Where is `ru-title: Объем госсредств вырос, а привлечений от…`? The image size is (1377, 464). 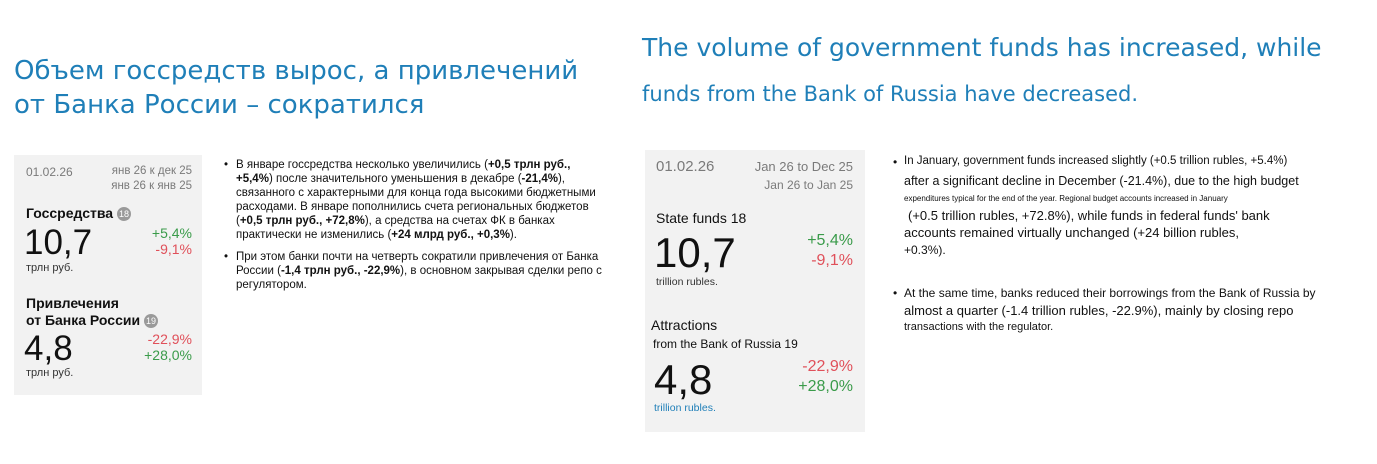 ru-title: Объем госсредств вырос, а привлечений от… is located at coordinates (296, 88).